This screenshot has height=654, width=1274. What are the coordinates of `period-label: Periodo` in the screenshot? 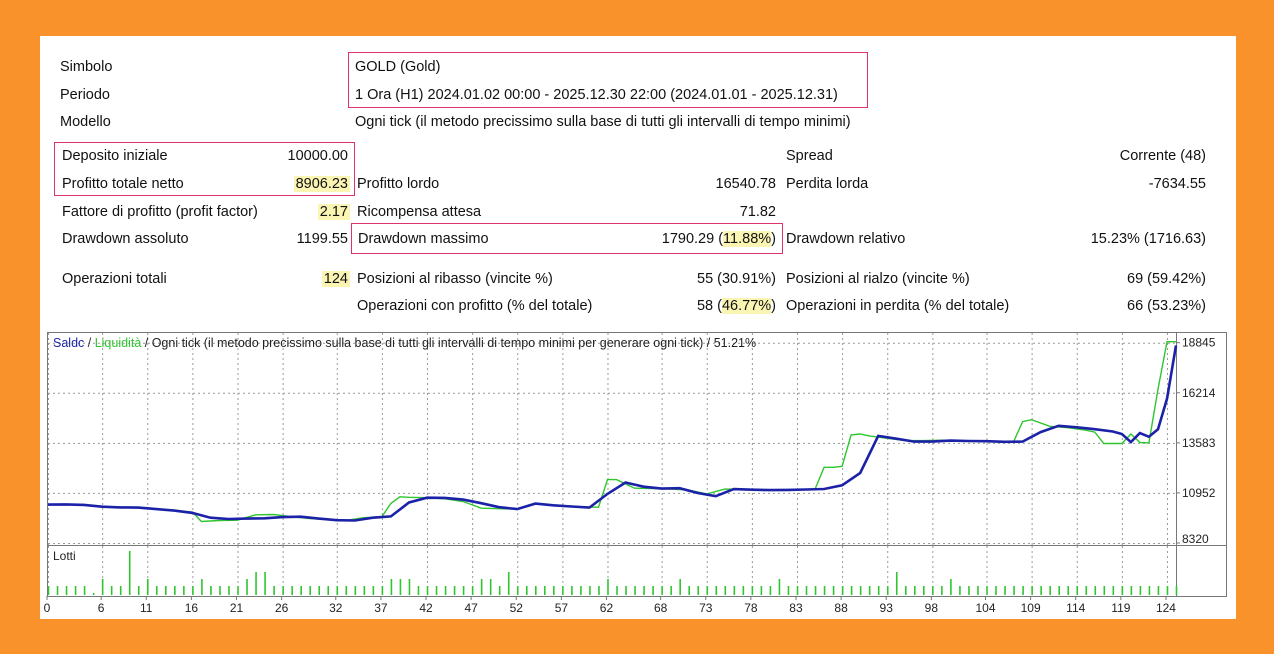 It's located at (85, 95).